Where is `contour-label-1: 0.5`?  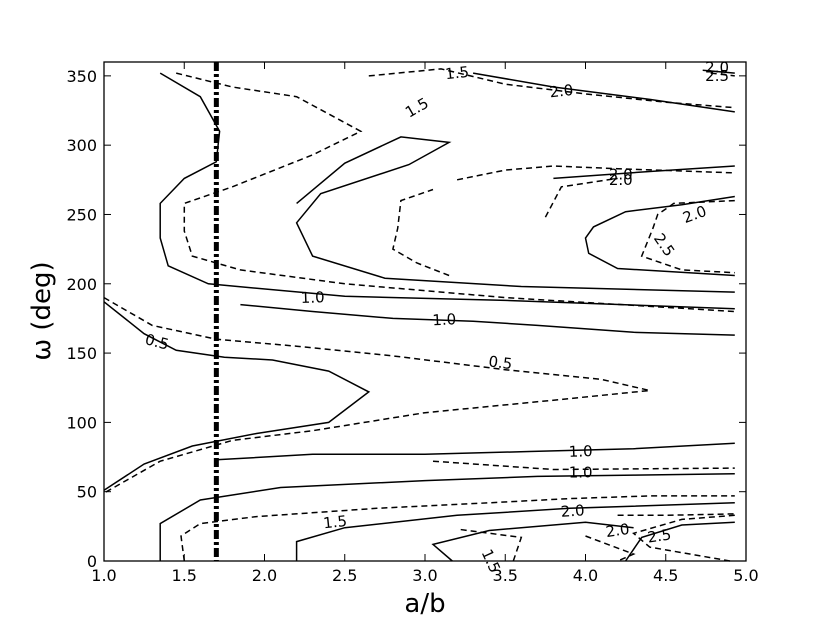
contour-label-1: 0.5 is located at coordinates (500, 362).